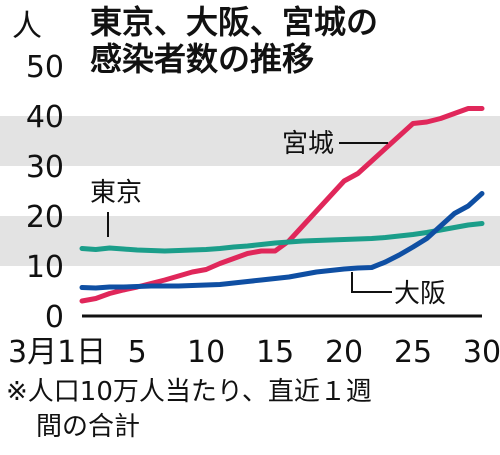 The width and height of the screenshot is (500, 455). Describe the element at coordinates (275, 352) in the screenshot. I see `x-tick-label: 15` at that location.